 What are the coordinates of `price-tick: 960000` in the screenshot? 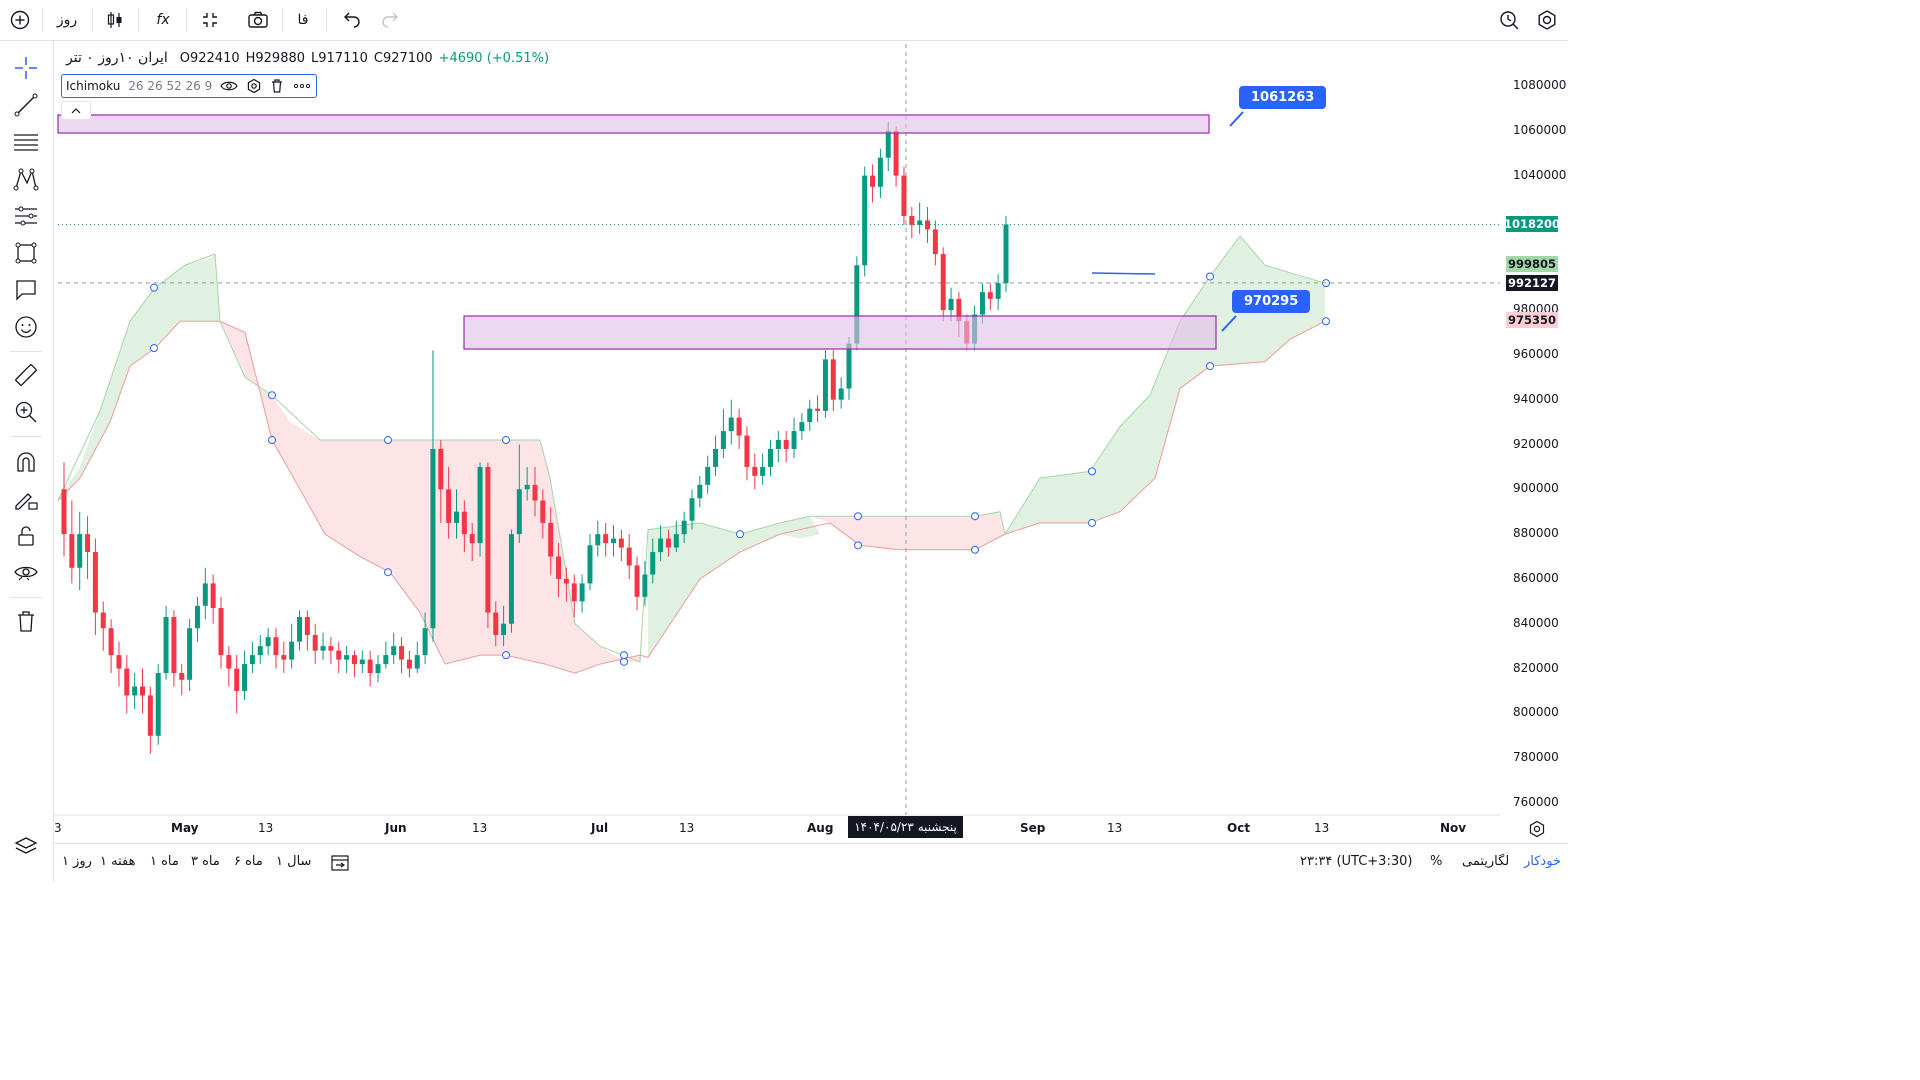 It's located at (1536, 353).